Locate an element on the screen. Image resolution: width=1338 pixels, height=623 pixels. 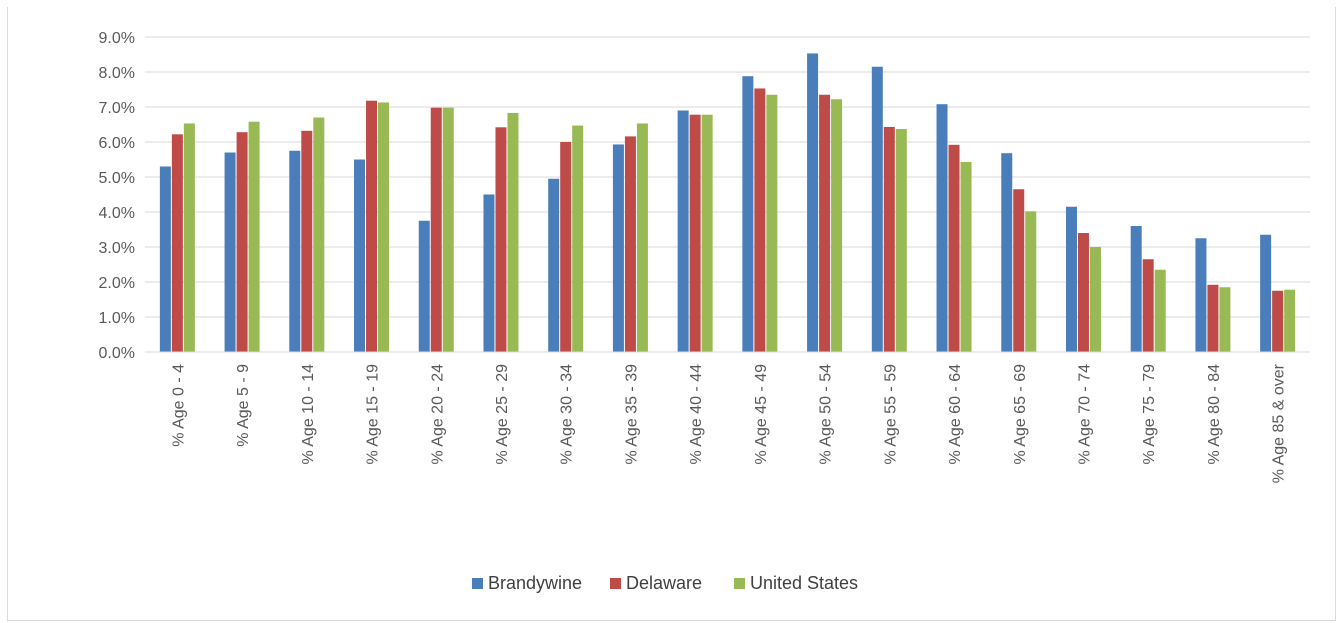
x-tick-label: % Age 0 - 4 is located at coordinates (178, 405).